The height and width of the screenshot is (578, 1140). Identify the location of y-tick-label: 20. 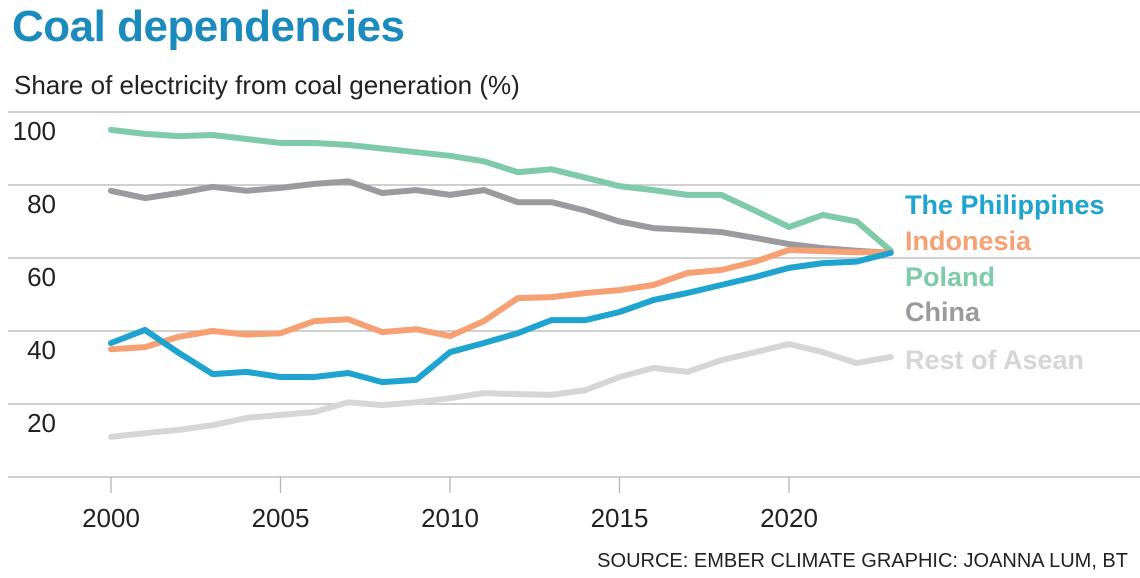
(41, 423).